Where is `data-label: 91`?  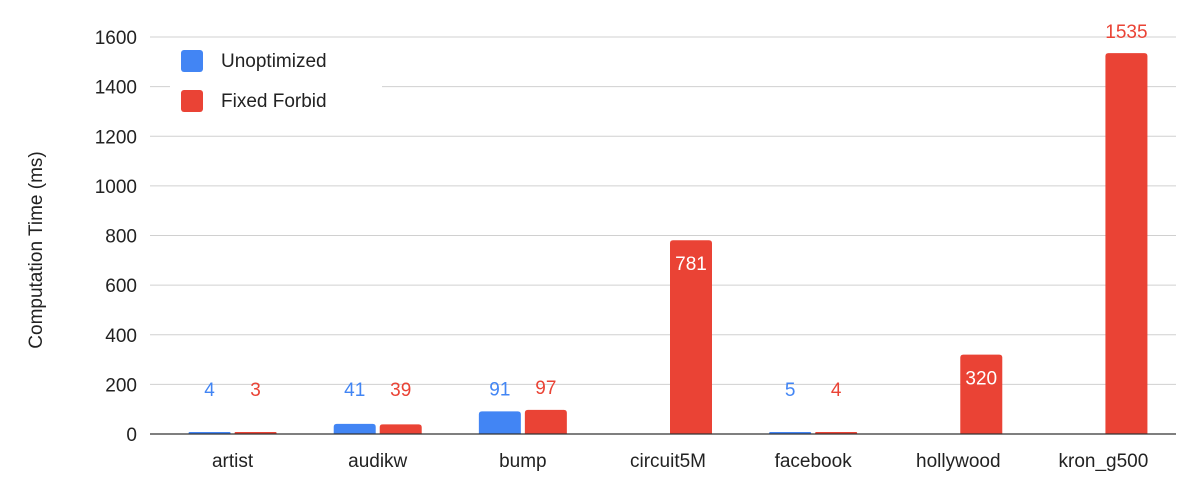
data-label: 91 is located at coordinates (499, 389).